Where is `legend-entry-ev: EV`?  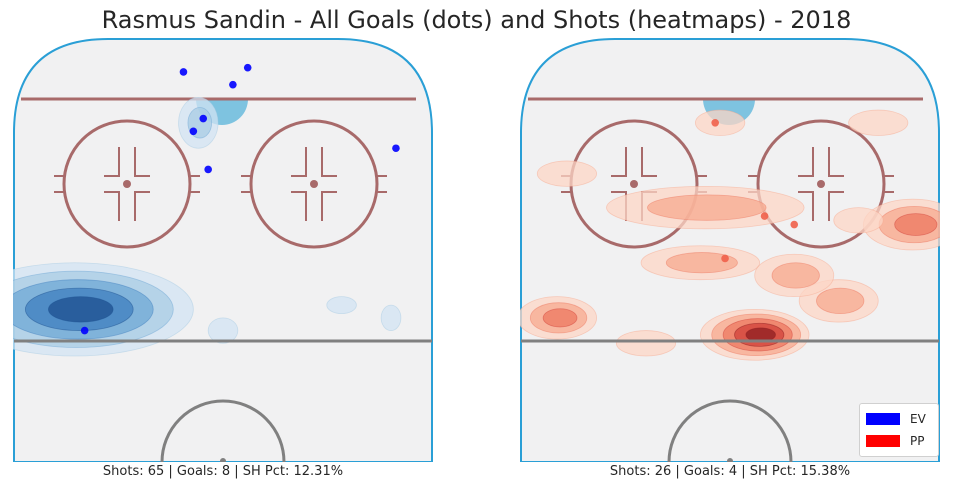 legend-entry-ev: EV is located at coordinates (896, 419).